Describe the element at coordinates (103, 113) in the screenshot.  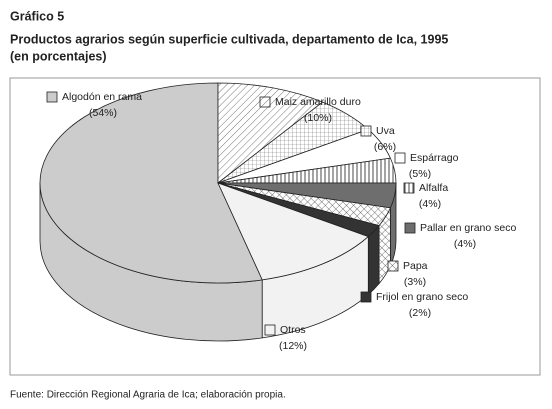
I see `slice-value-label: (54%)` at that location.